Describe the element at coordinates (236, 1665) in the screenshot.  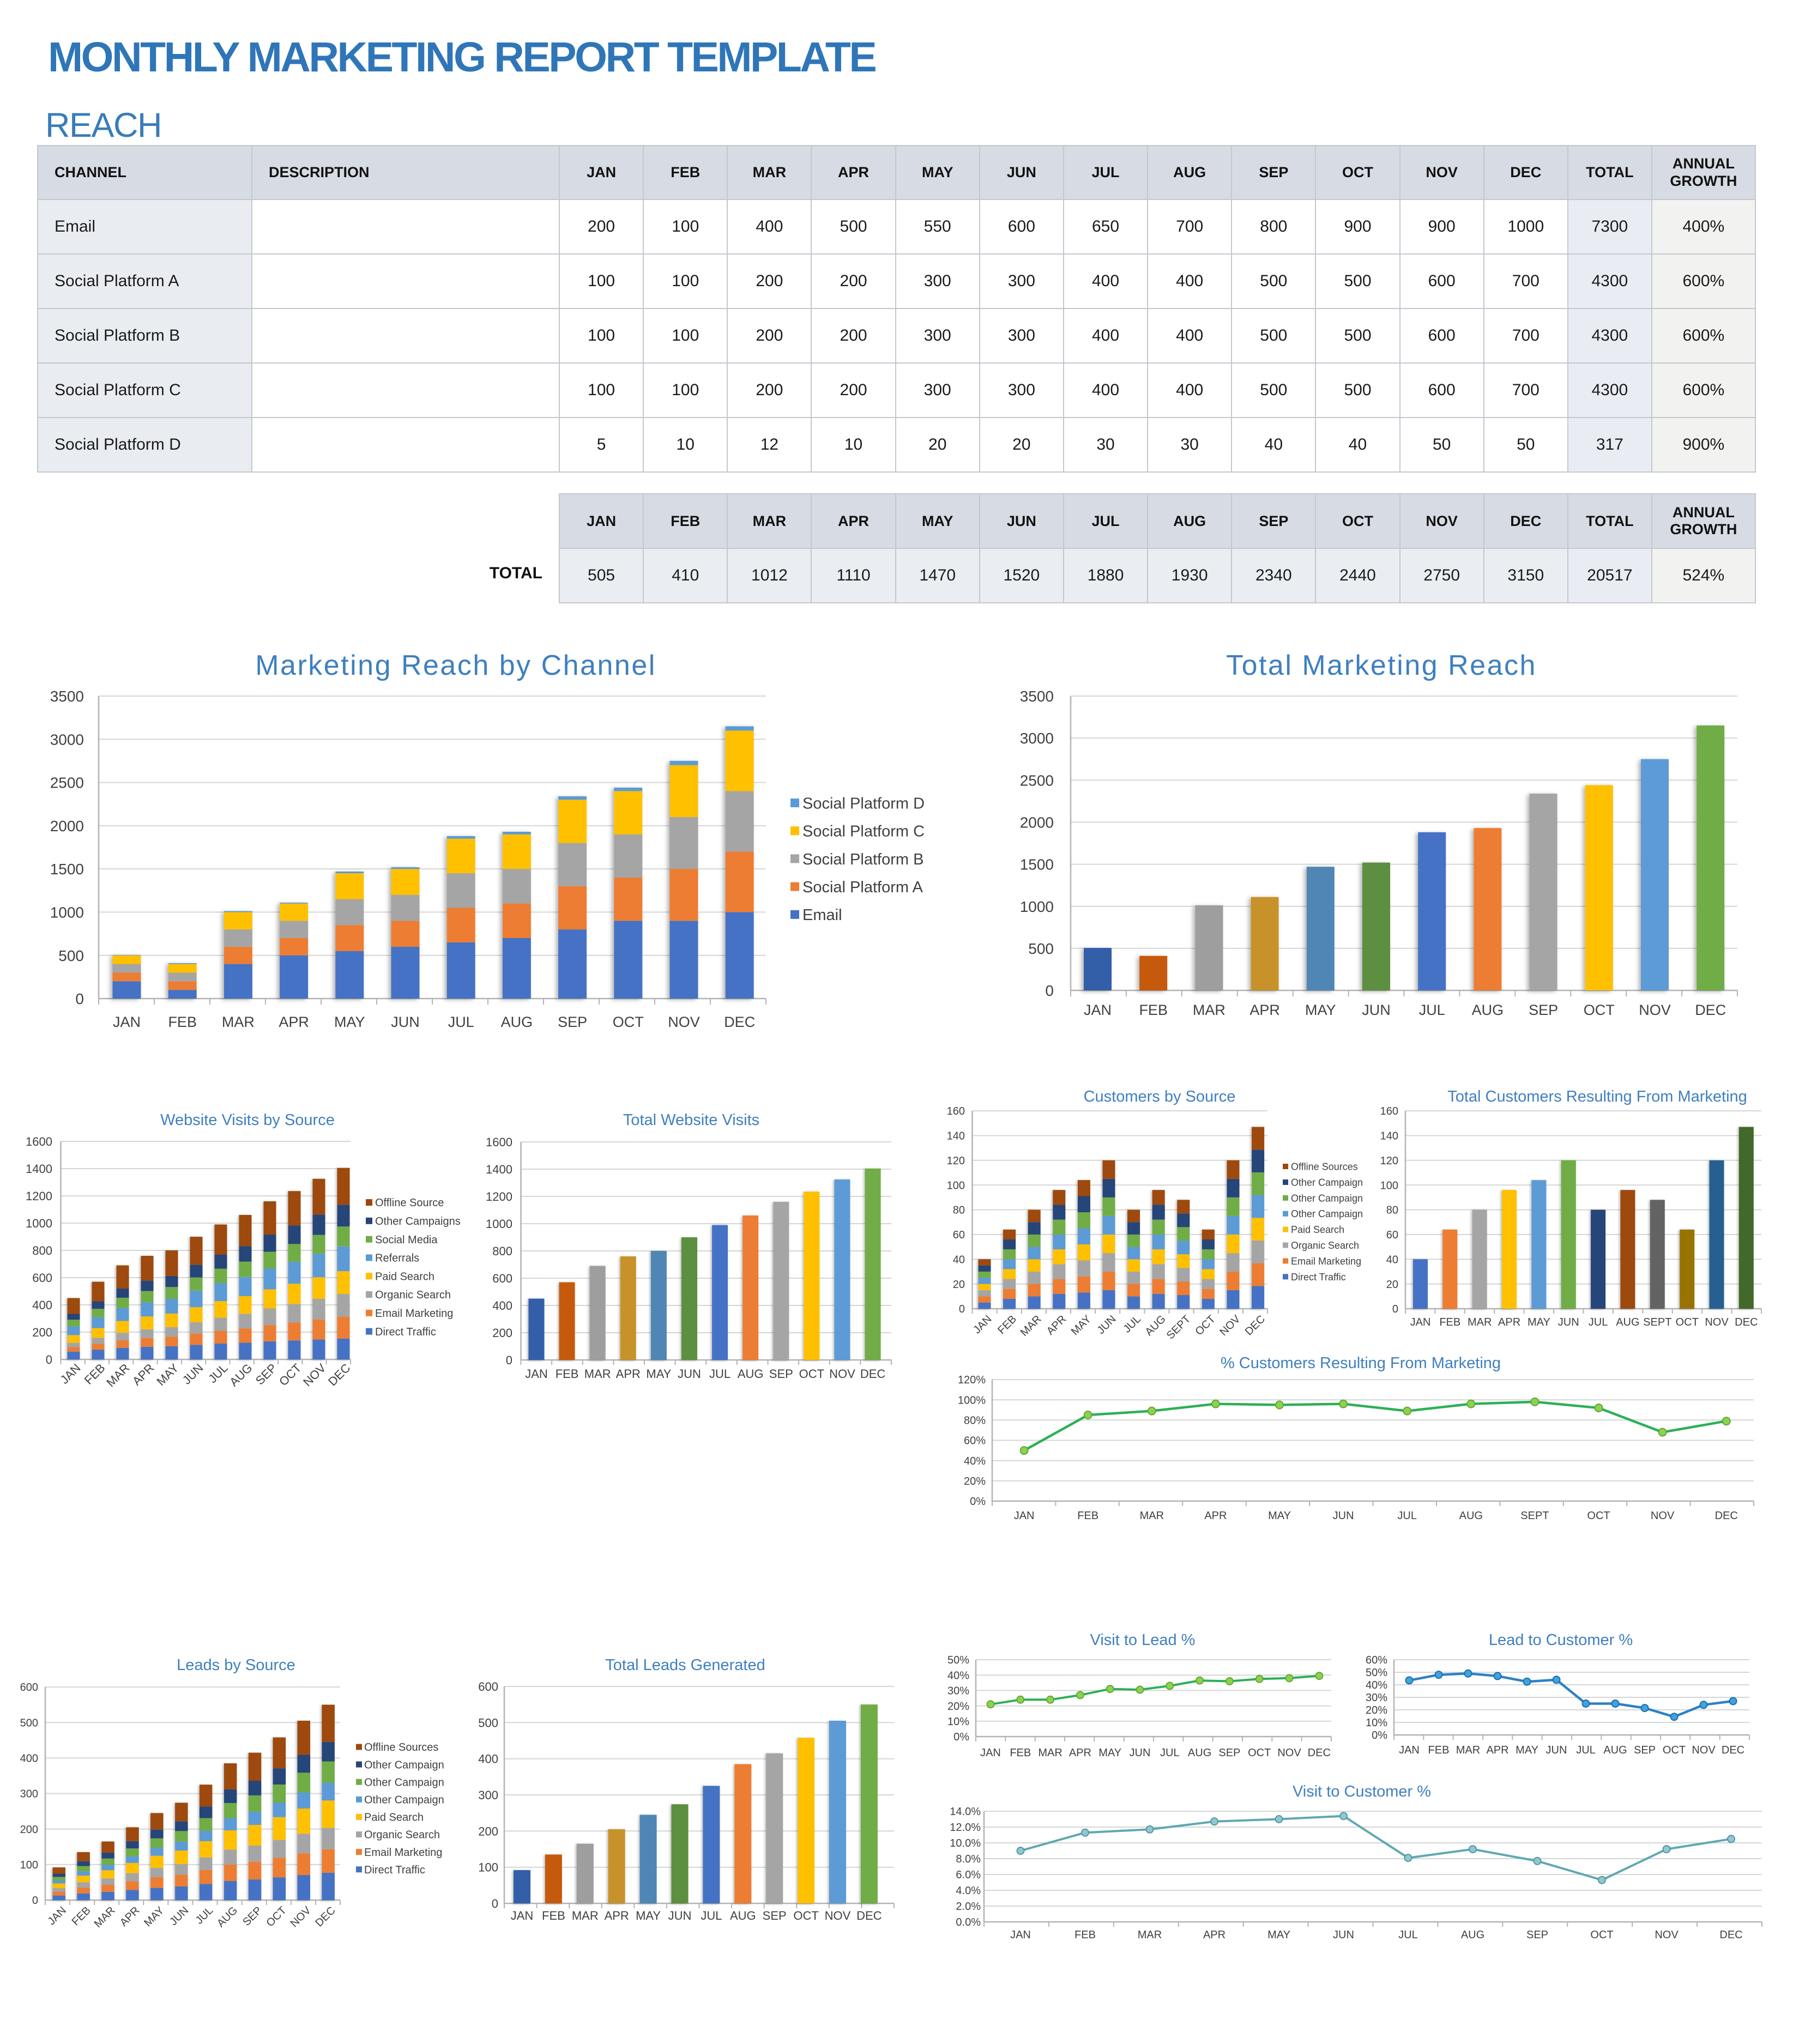
I see `svg-text: Leads by Source` at that location.